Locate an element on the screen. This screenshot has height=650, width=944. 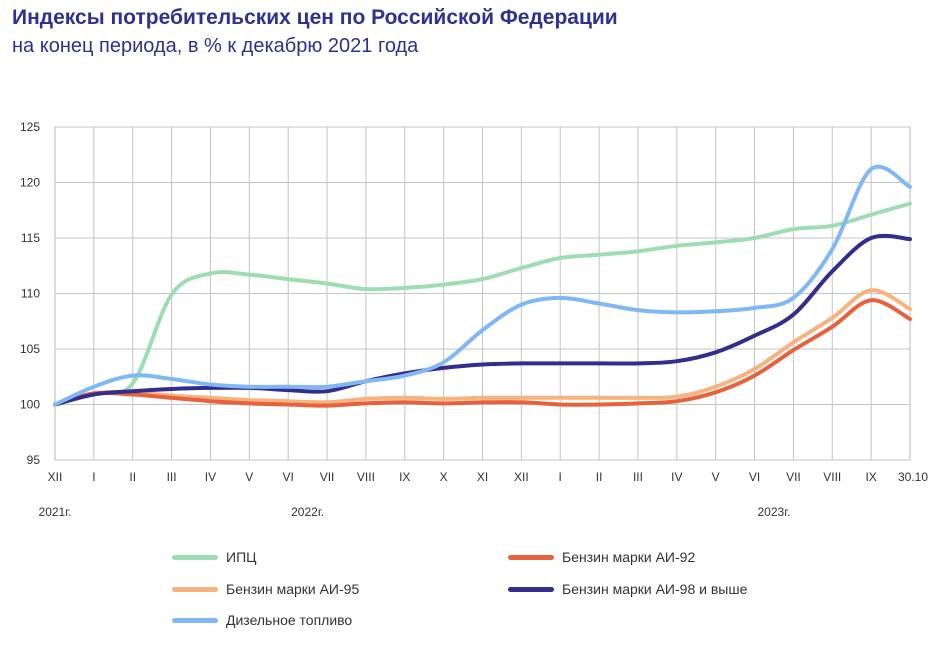
legend-swatch-ai98 is located at coordinates (531, 589).